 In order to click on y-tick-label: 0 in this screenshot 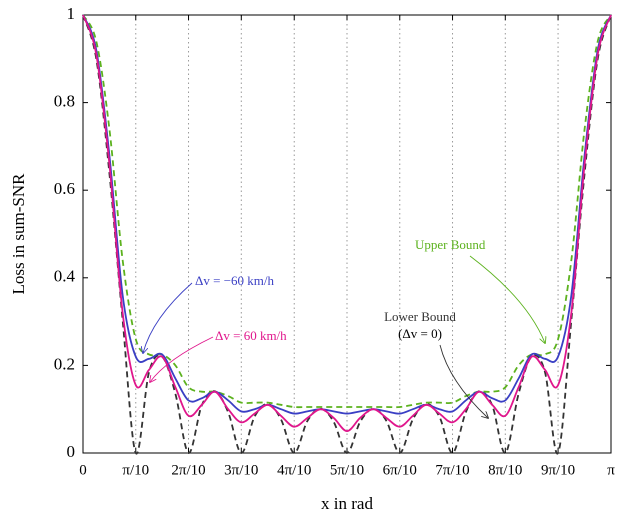, I will do `click(71, 451)`.